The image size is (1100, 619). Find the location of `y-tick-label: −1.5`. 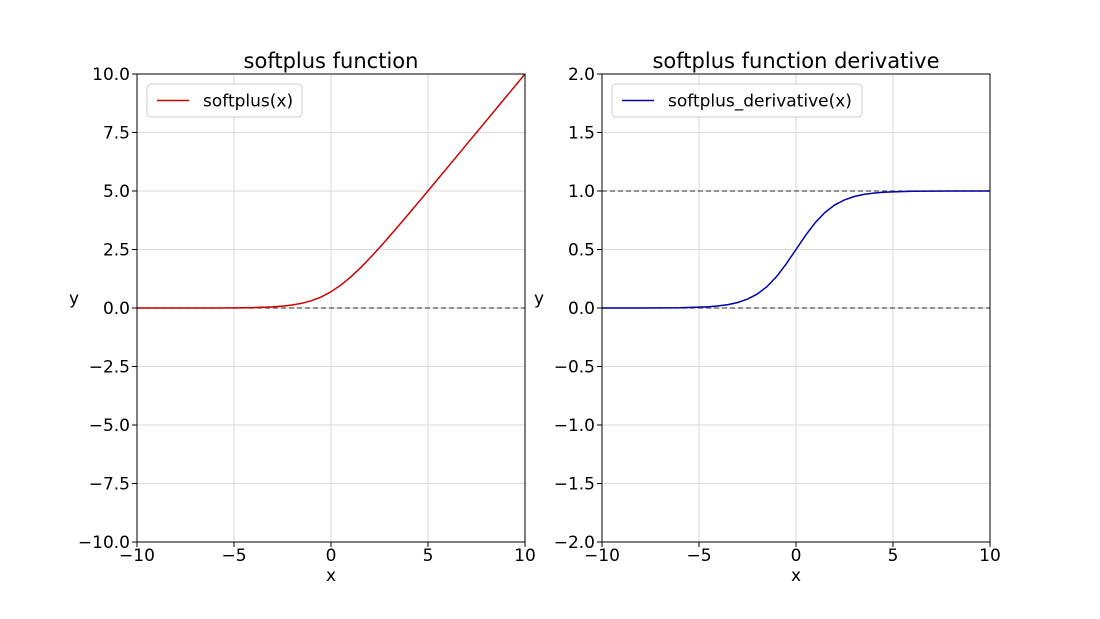

y-tick-label: −1.5 is located at coordinates (574, 485).